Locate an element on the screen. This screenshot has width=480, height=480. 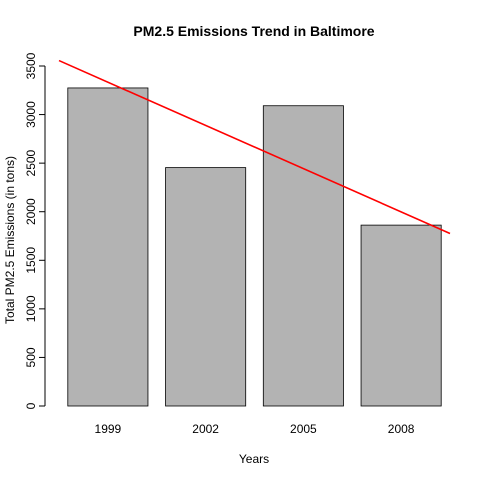
bar-1999 is located at coordinates (108, 247).